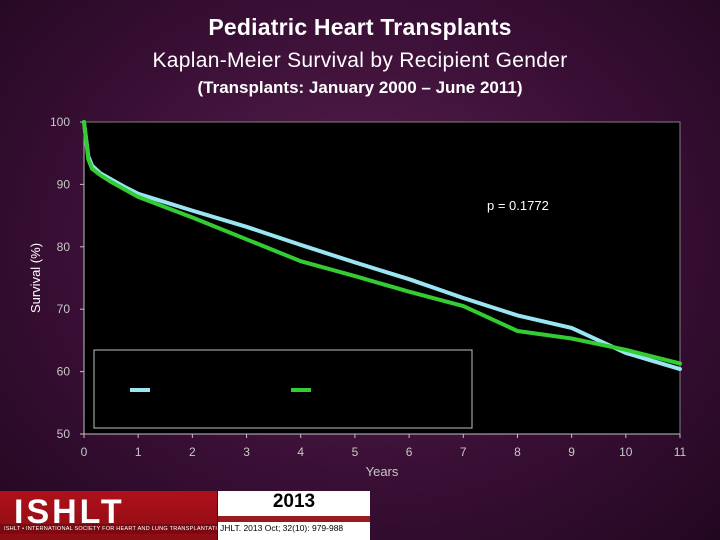 This screenshot has width=720, height=540. I want to click on x-tick-label: 5, so click(355, 452).